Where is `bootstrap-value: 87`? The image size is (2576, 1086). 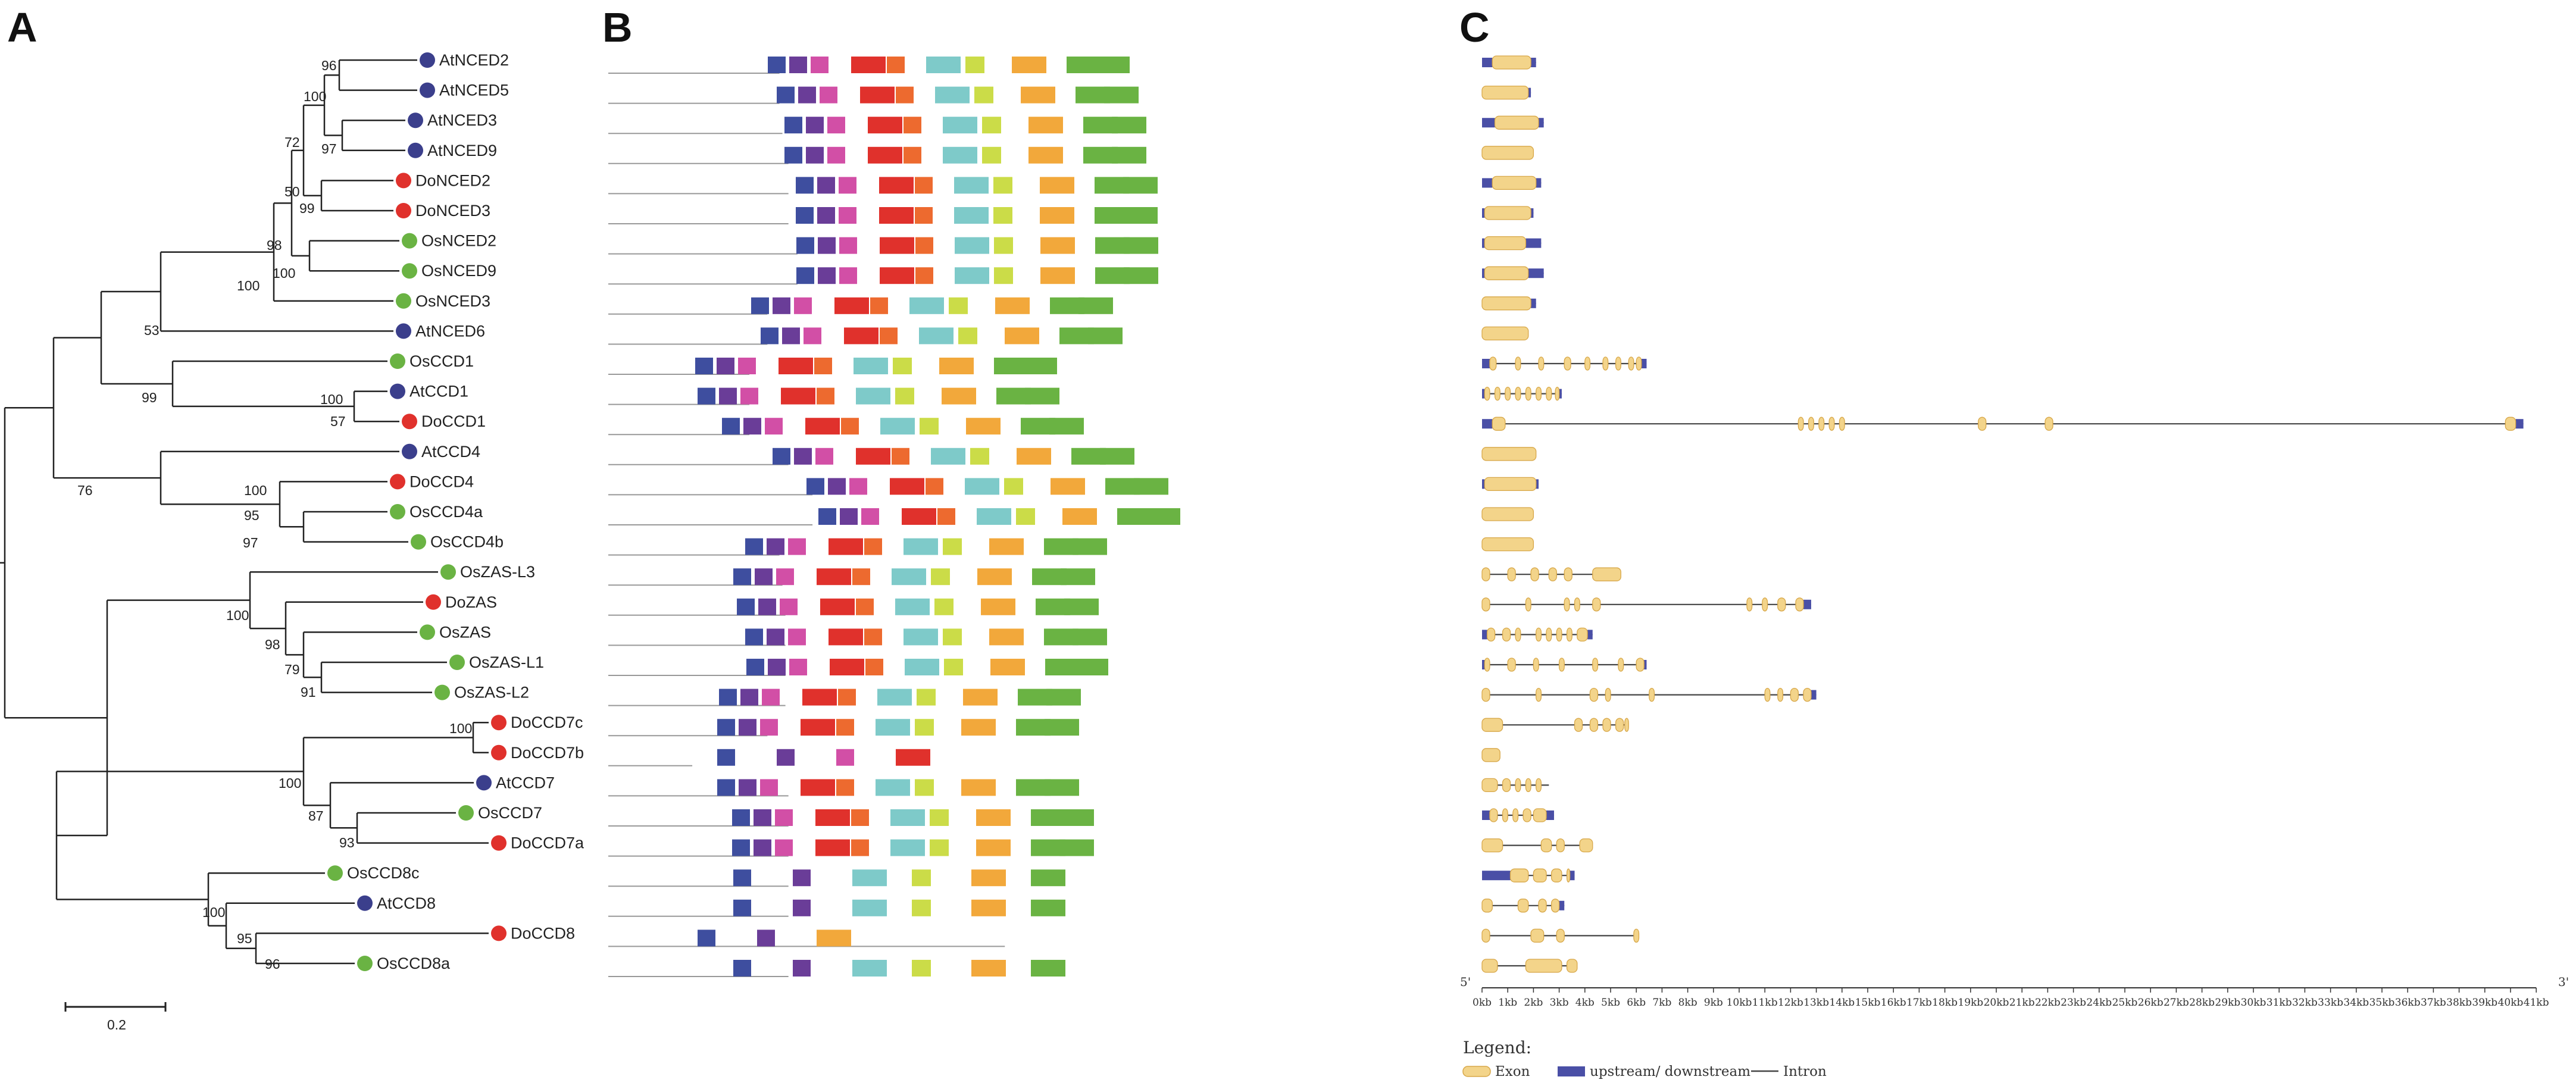
bootstrap-value: 87 is located at coordinates (316, 816).